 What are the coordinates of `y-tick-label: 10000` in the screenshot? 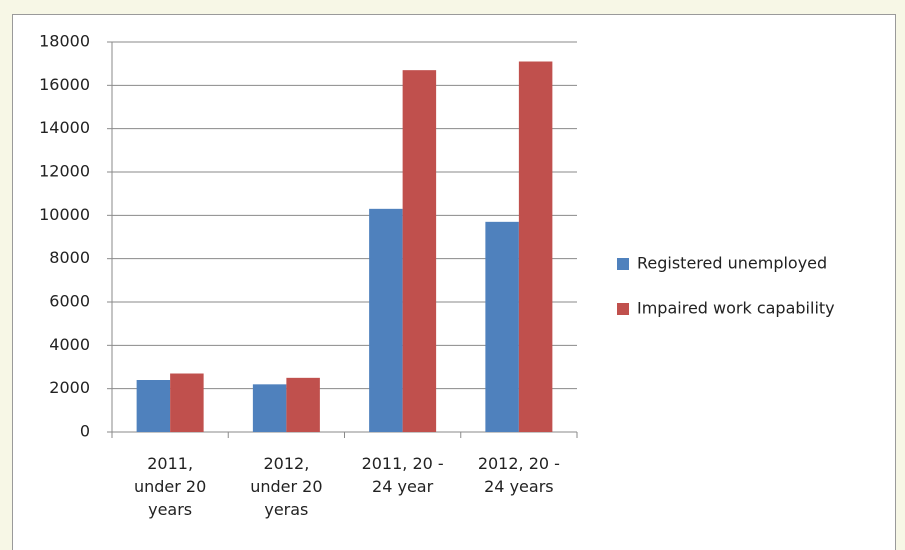 It's located at (64, 214).